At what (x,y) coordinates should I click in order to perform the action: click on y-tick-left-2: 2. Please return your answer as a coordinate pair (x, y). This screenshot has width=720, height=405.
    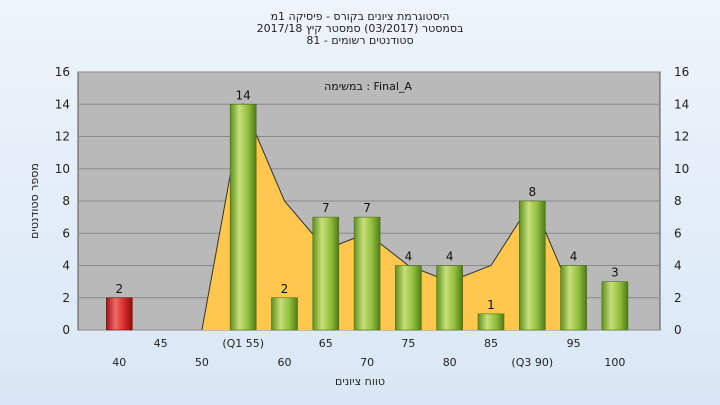
    Looking at the image, I should click on (66, 298).